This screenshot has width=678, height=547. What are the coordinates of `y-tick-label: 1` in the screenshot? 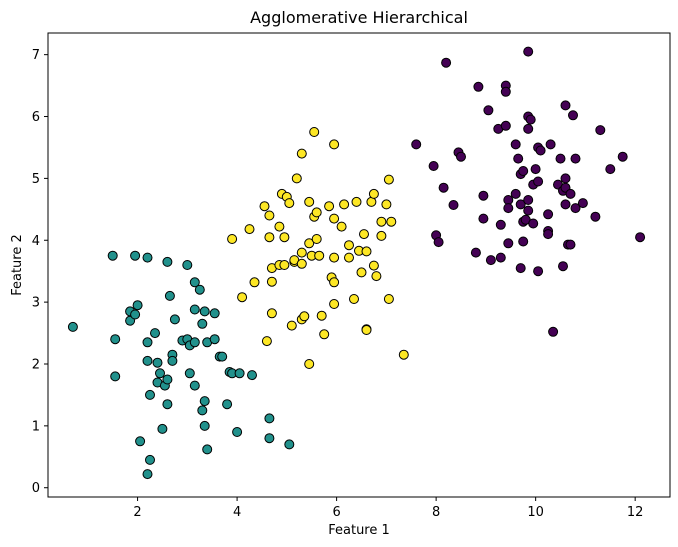 It's located at (36, 426).